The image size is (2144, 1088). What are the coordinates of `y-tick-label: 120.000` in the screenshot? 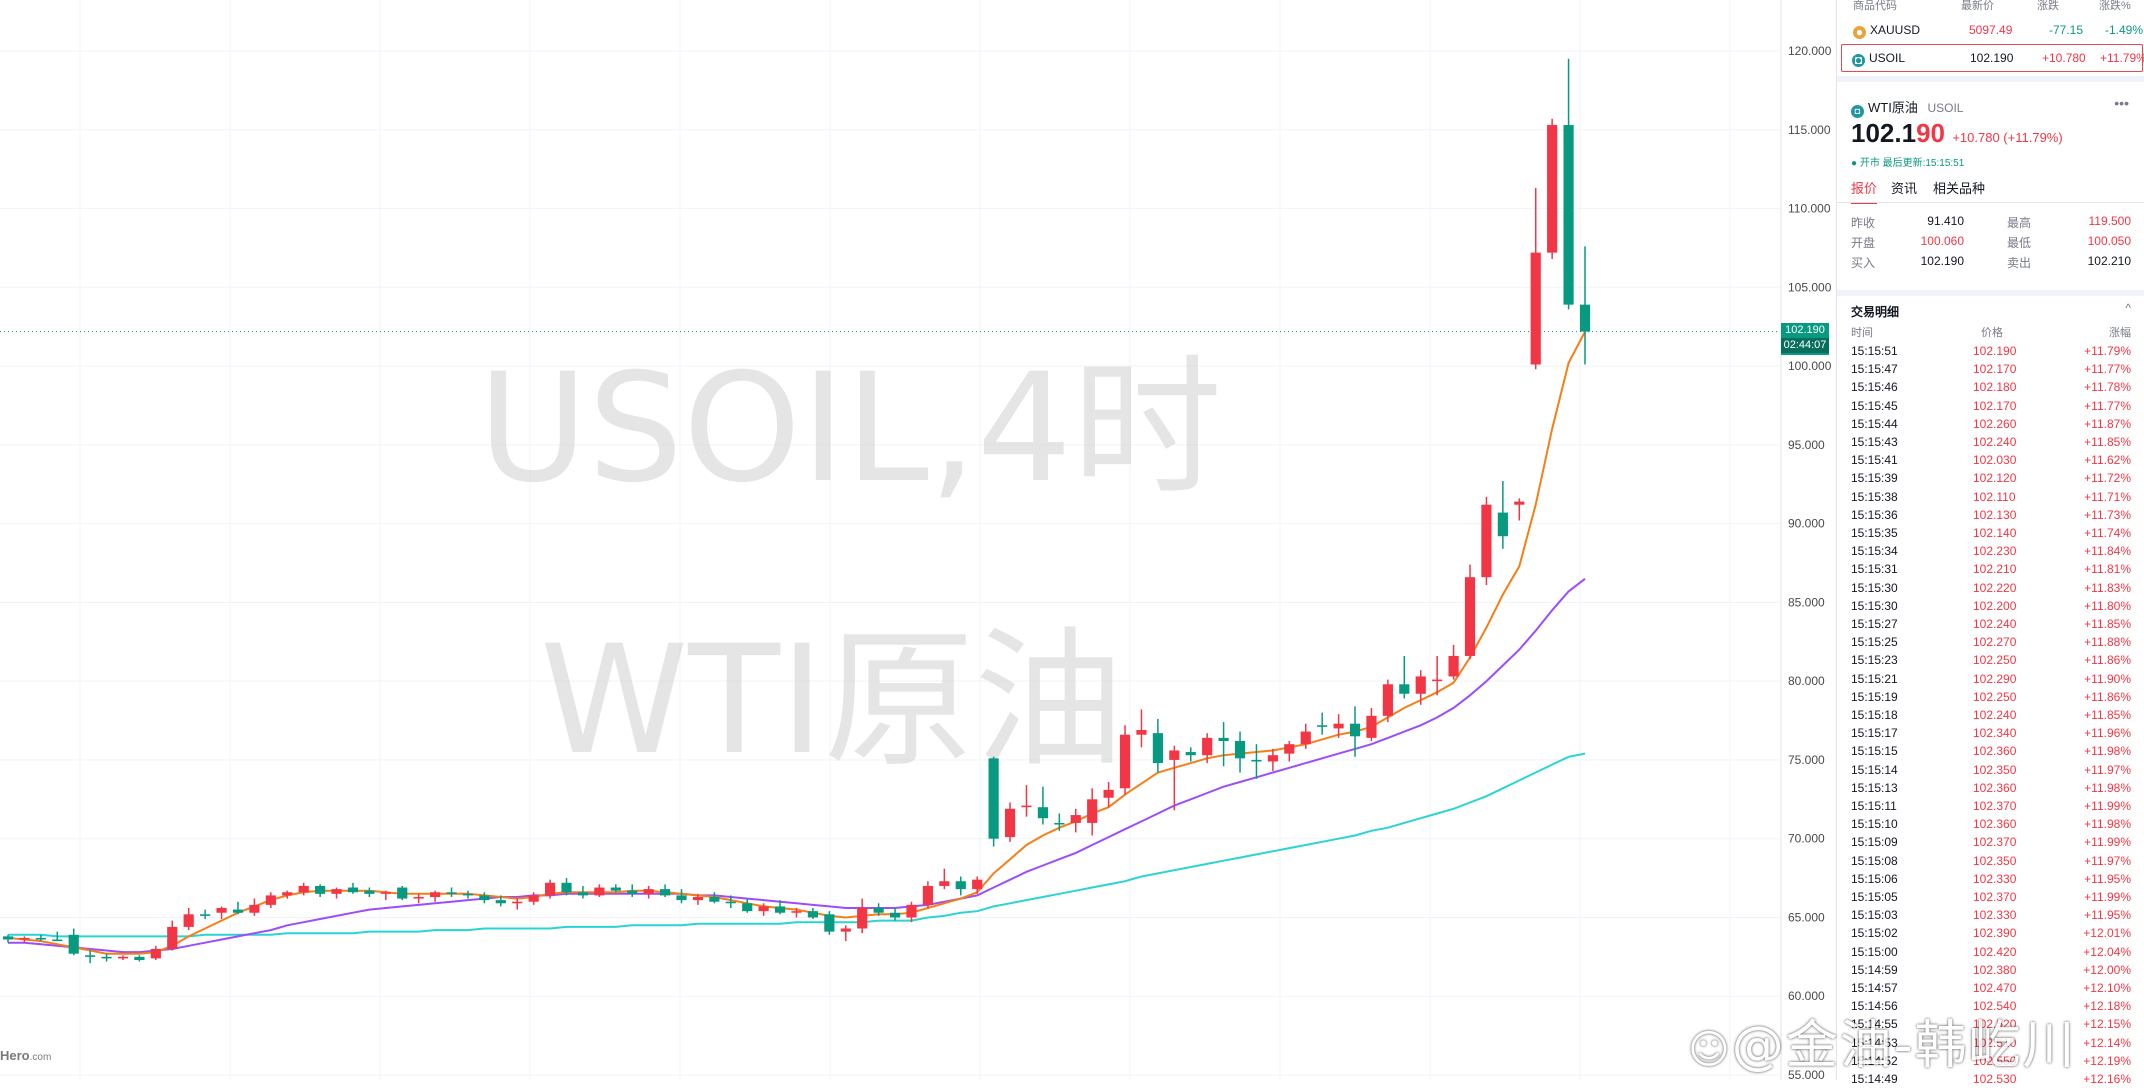 It's located at (1810, 51).